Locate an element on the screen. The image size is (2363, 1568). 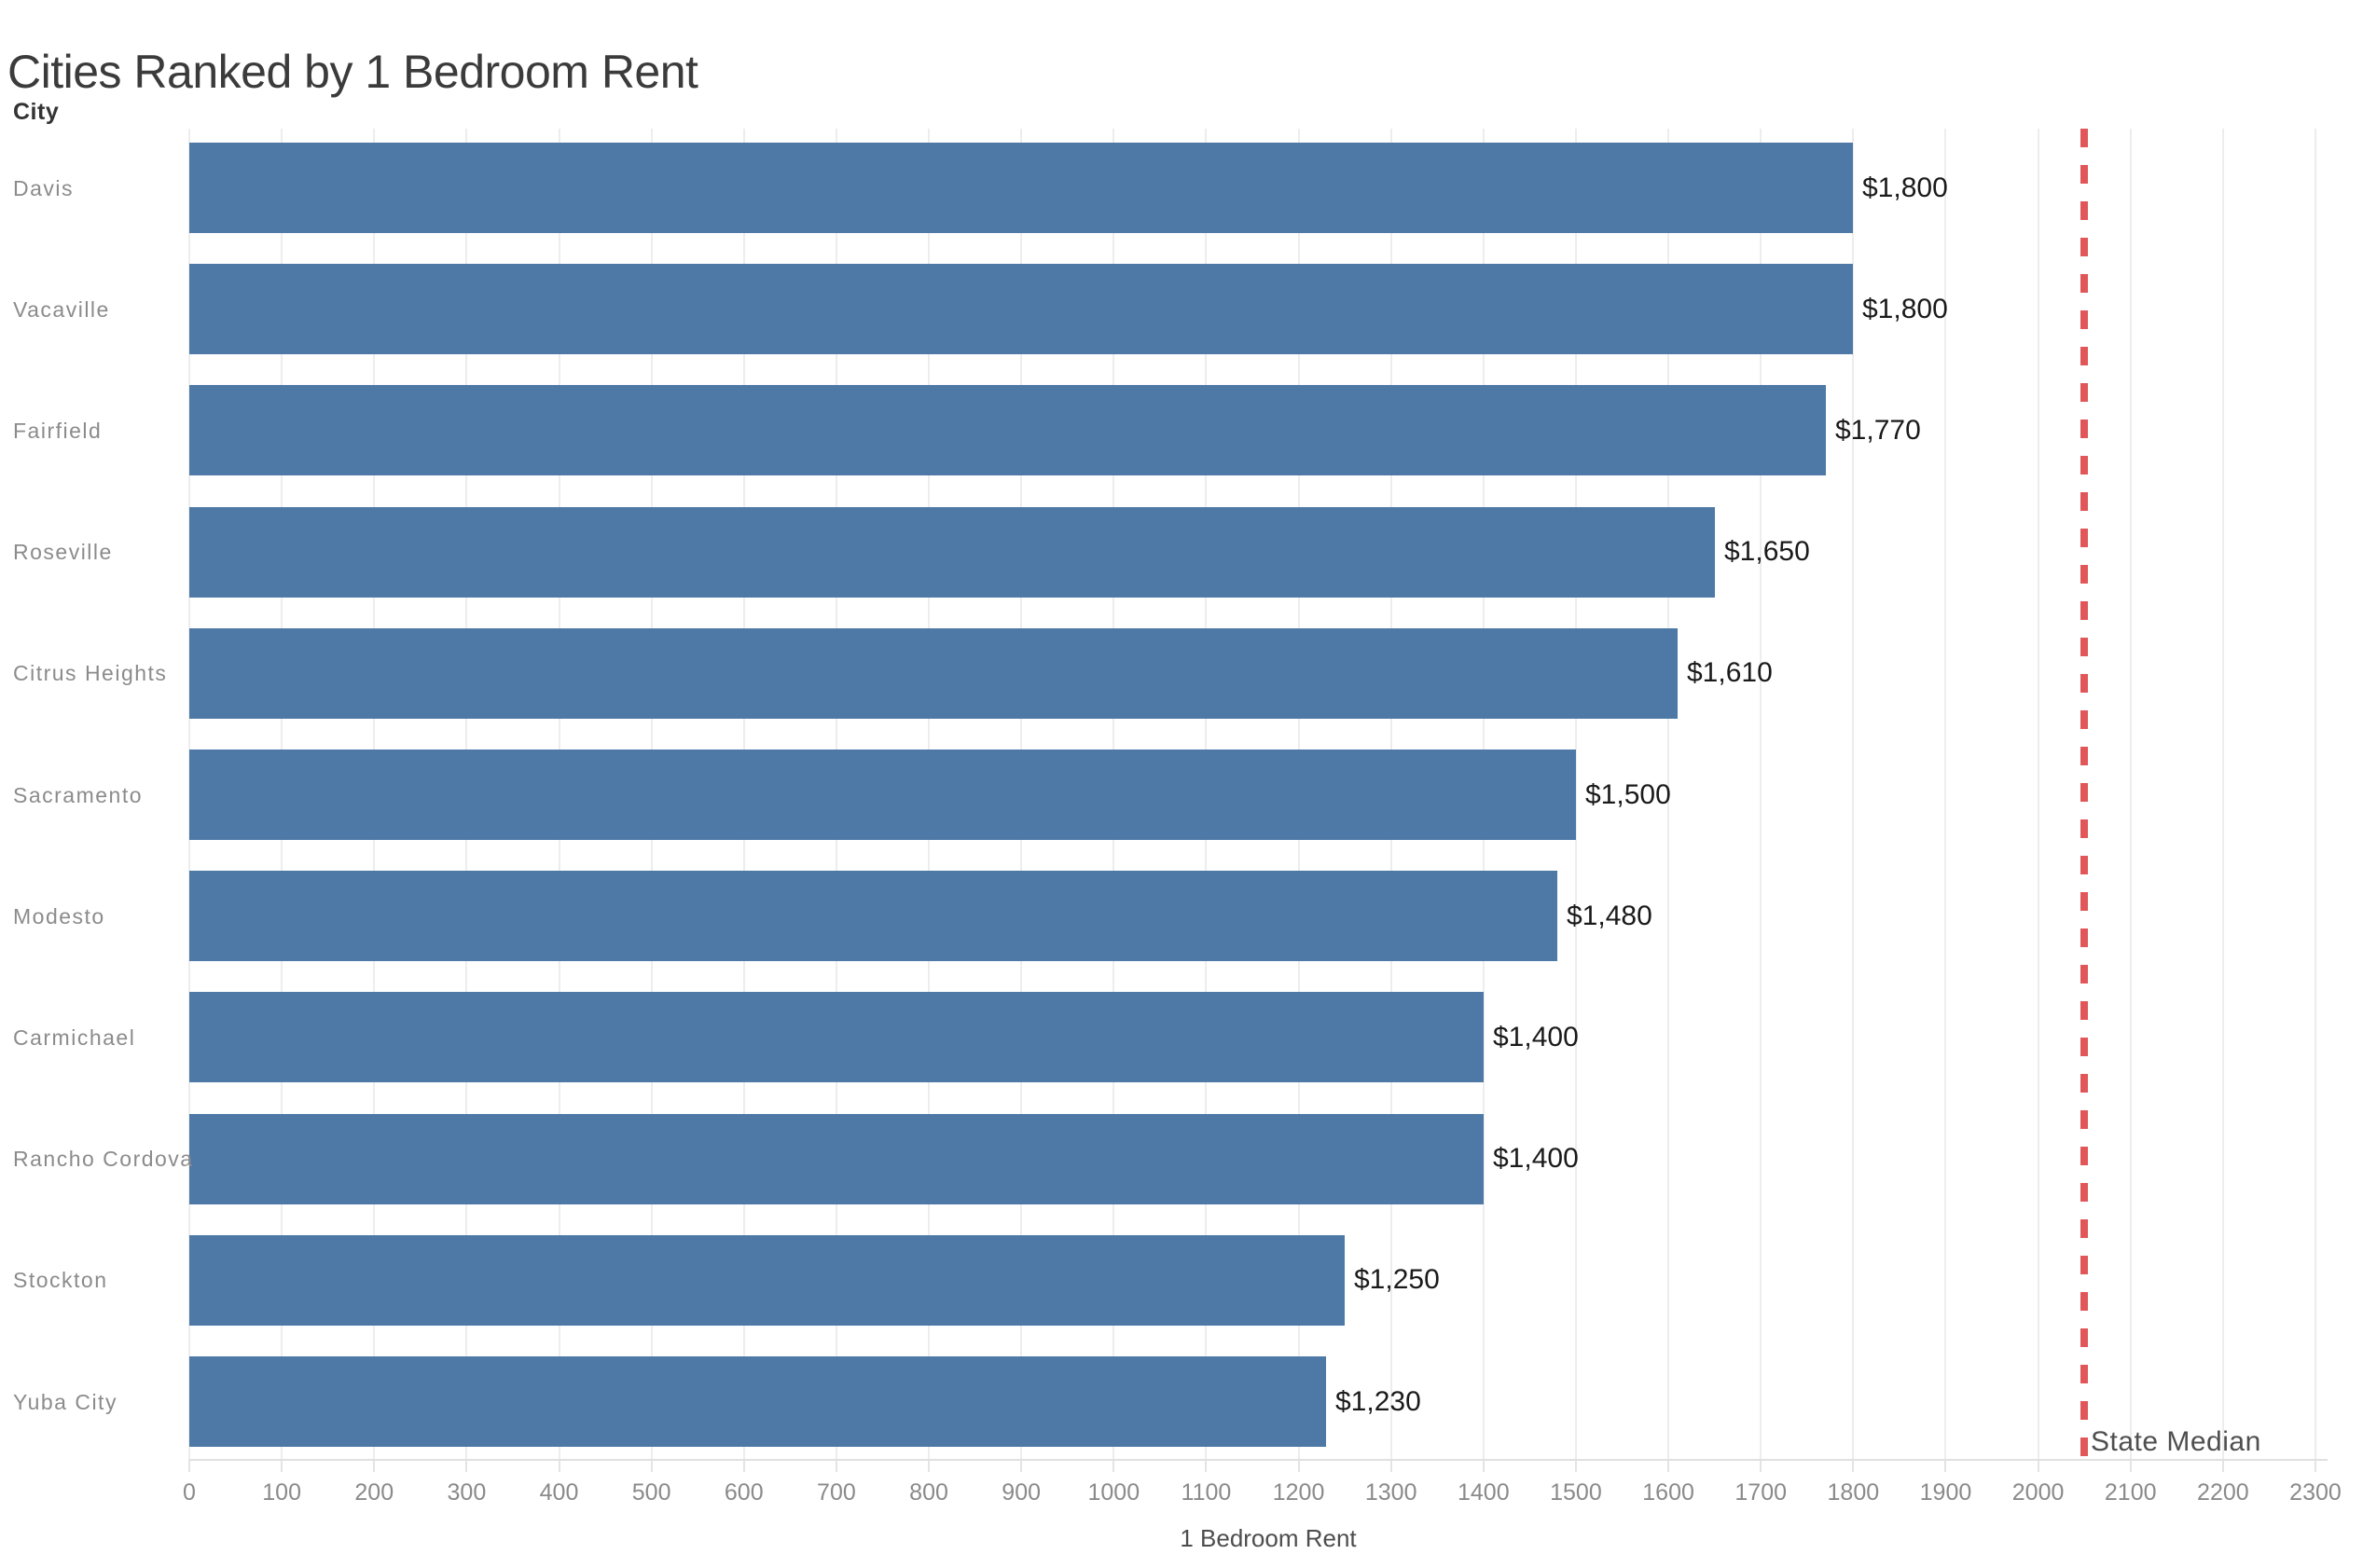
bar-value-label: $1,230 is located at coordinates (1378, 1401).